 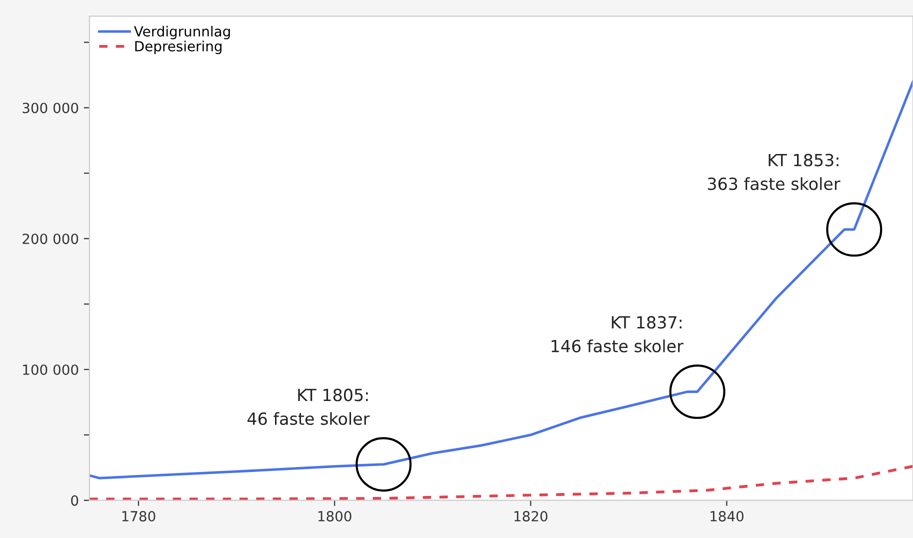 What do you see at coordinates (618, 334) in the screenshot?
I see `annotation: KT 1837: 146 faste skoler` at bounding box center [618, 334].